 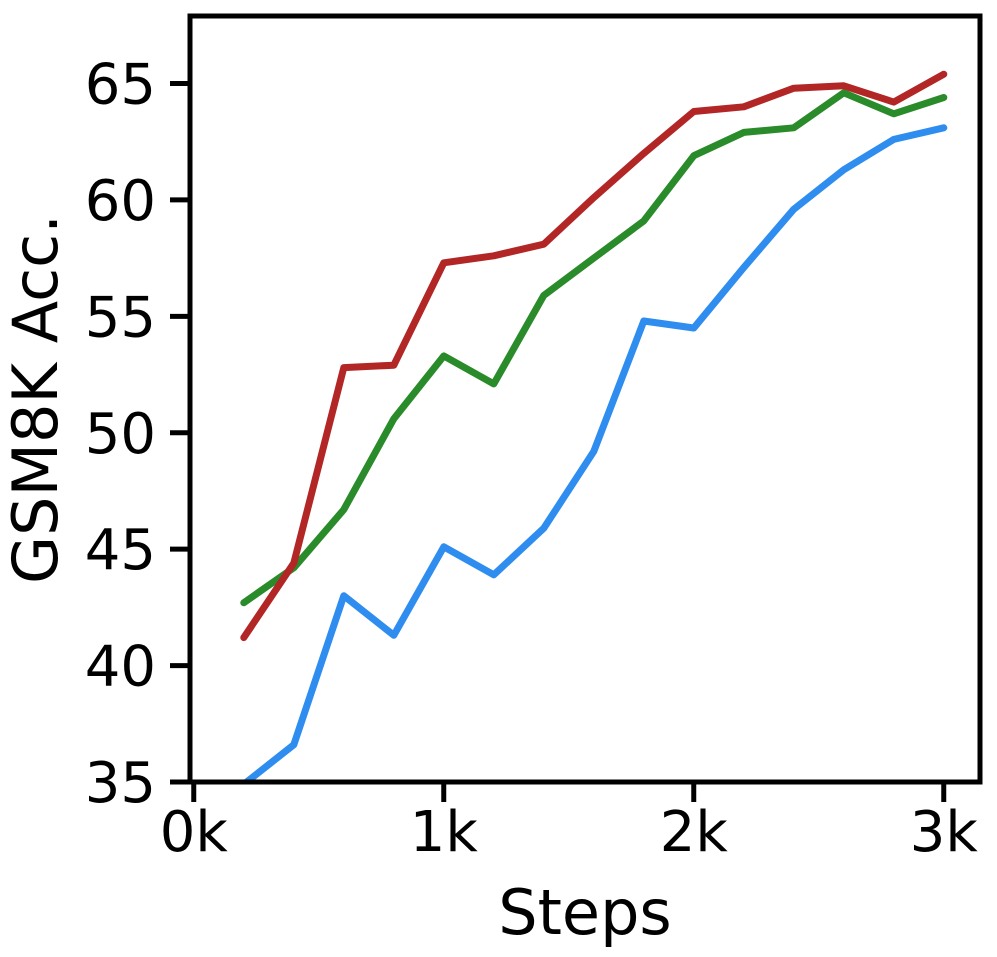 I want to click on x-axis-label: Steps, so click(x=584, y=912).